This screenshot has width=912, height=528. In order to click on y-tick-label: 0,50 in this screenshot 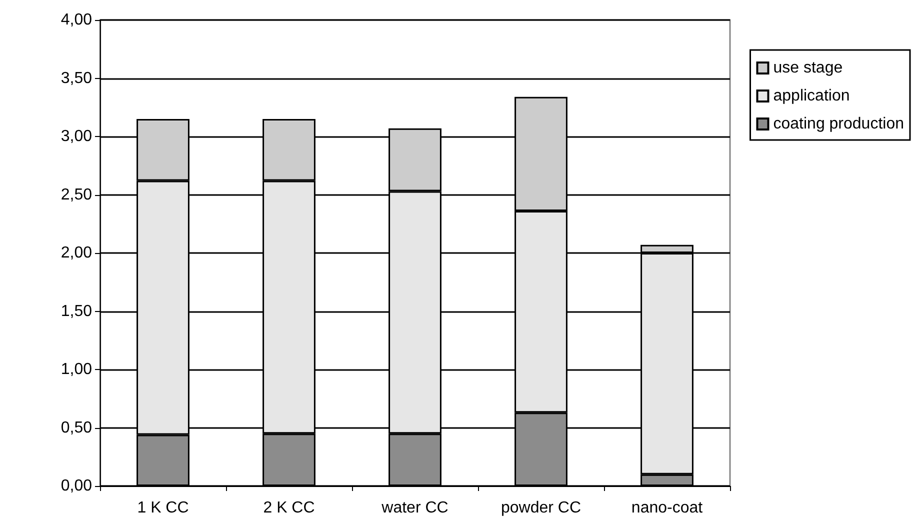, I will do `click(76, 427)`.